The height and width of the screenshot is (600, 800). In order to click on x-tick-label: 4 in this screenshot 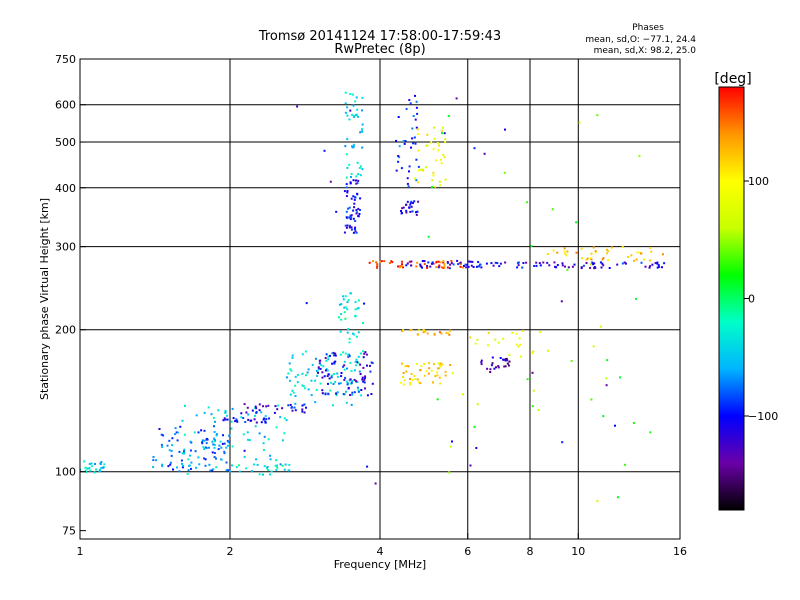, I will do `click(380, 551)`.